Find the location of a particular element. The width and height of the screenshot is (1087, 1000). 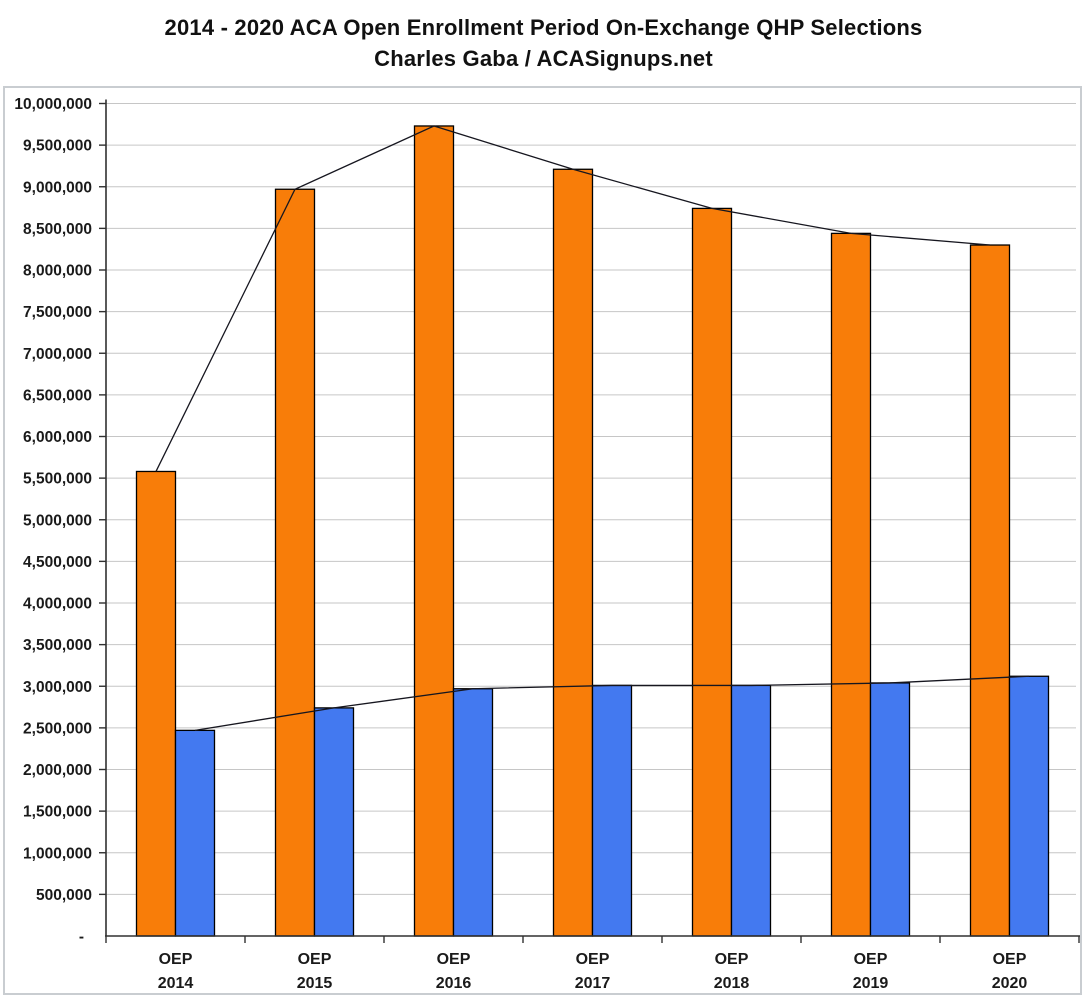

x-label-year-2020: 2020 is located at coordinates (1010, 983).